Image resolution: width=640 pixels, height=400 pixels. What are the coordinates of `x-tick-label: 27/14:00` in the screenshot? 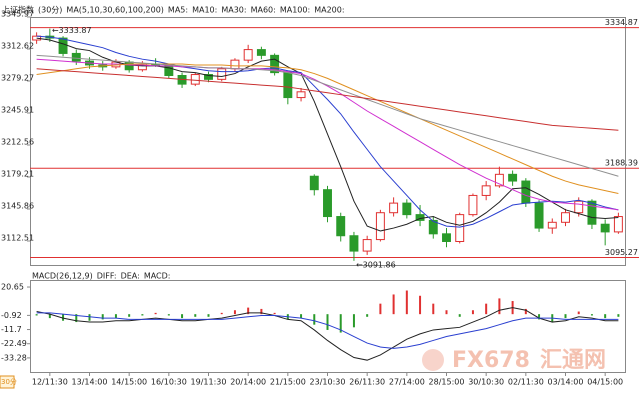 It's located at (407, 382).